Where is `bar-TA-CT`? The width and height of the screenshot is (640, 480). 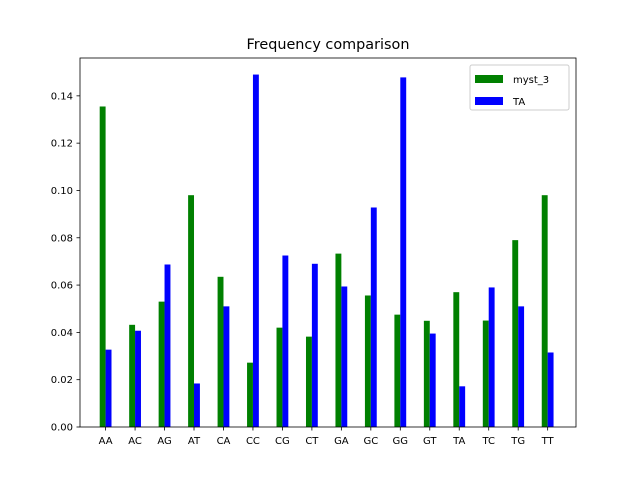
bar-TA-CT is located at coordinates (314, 345).